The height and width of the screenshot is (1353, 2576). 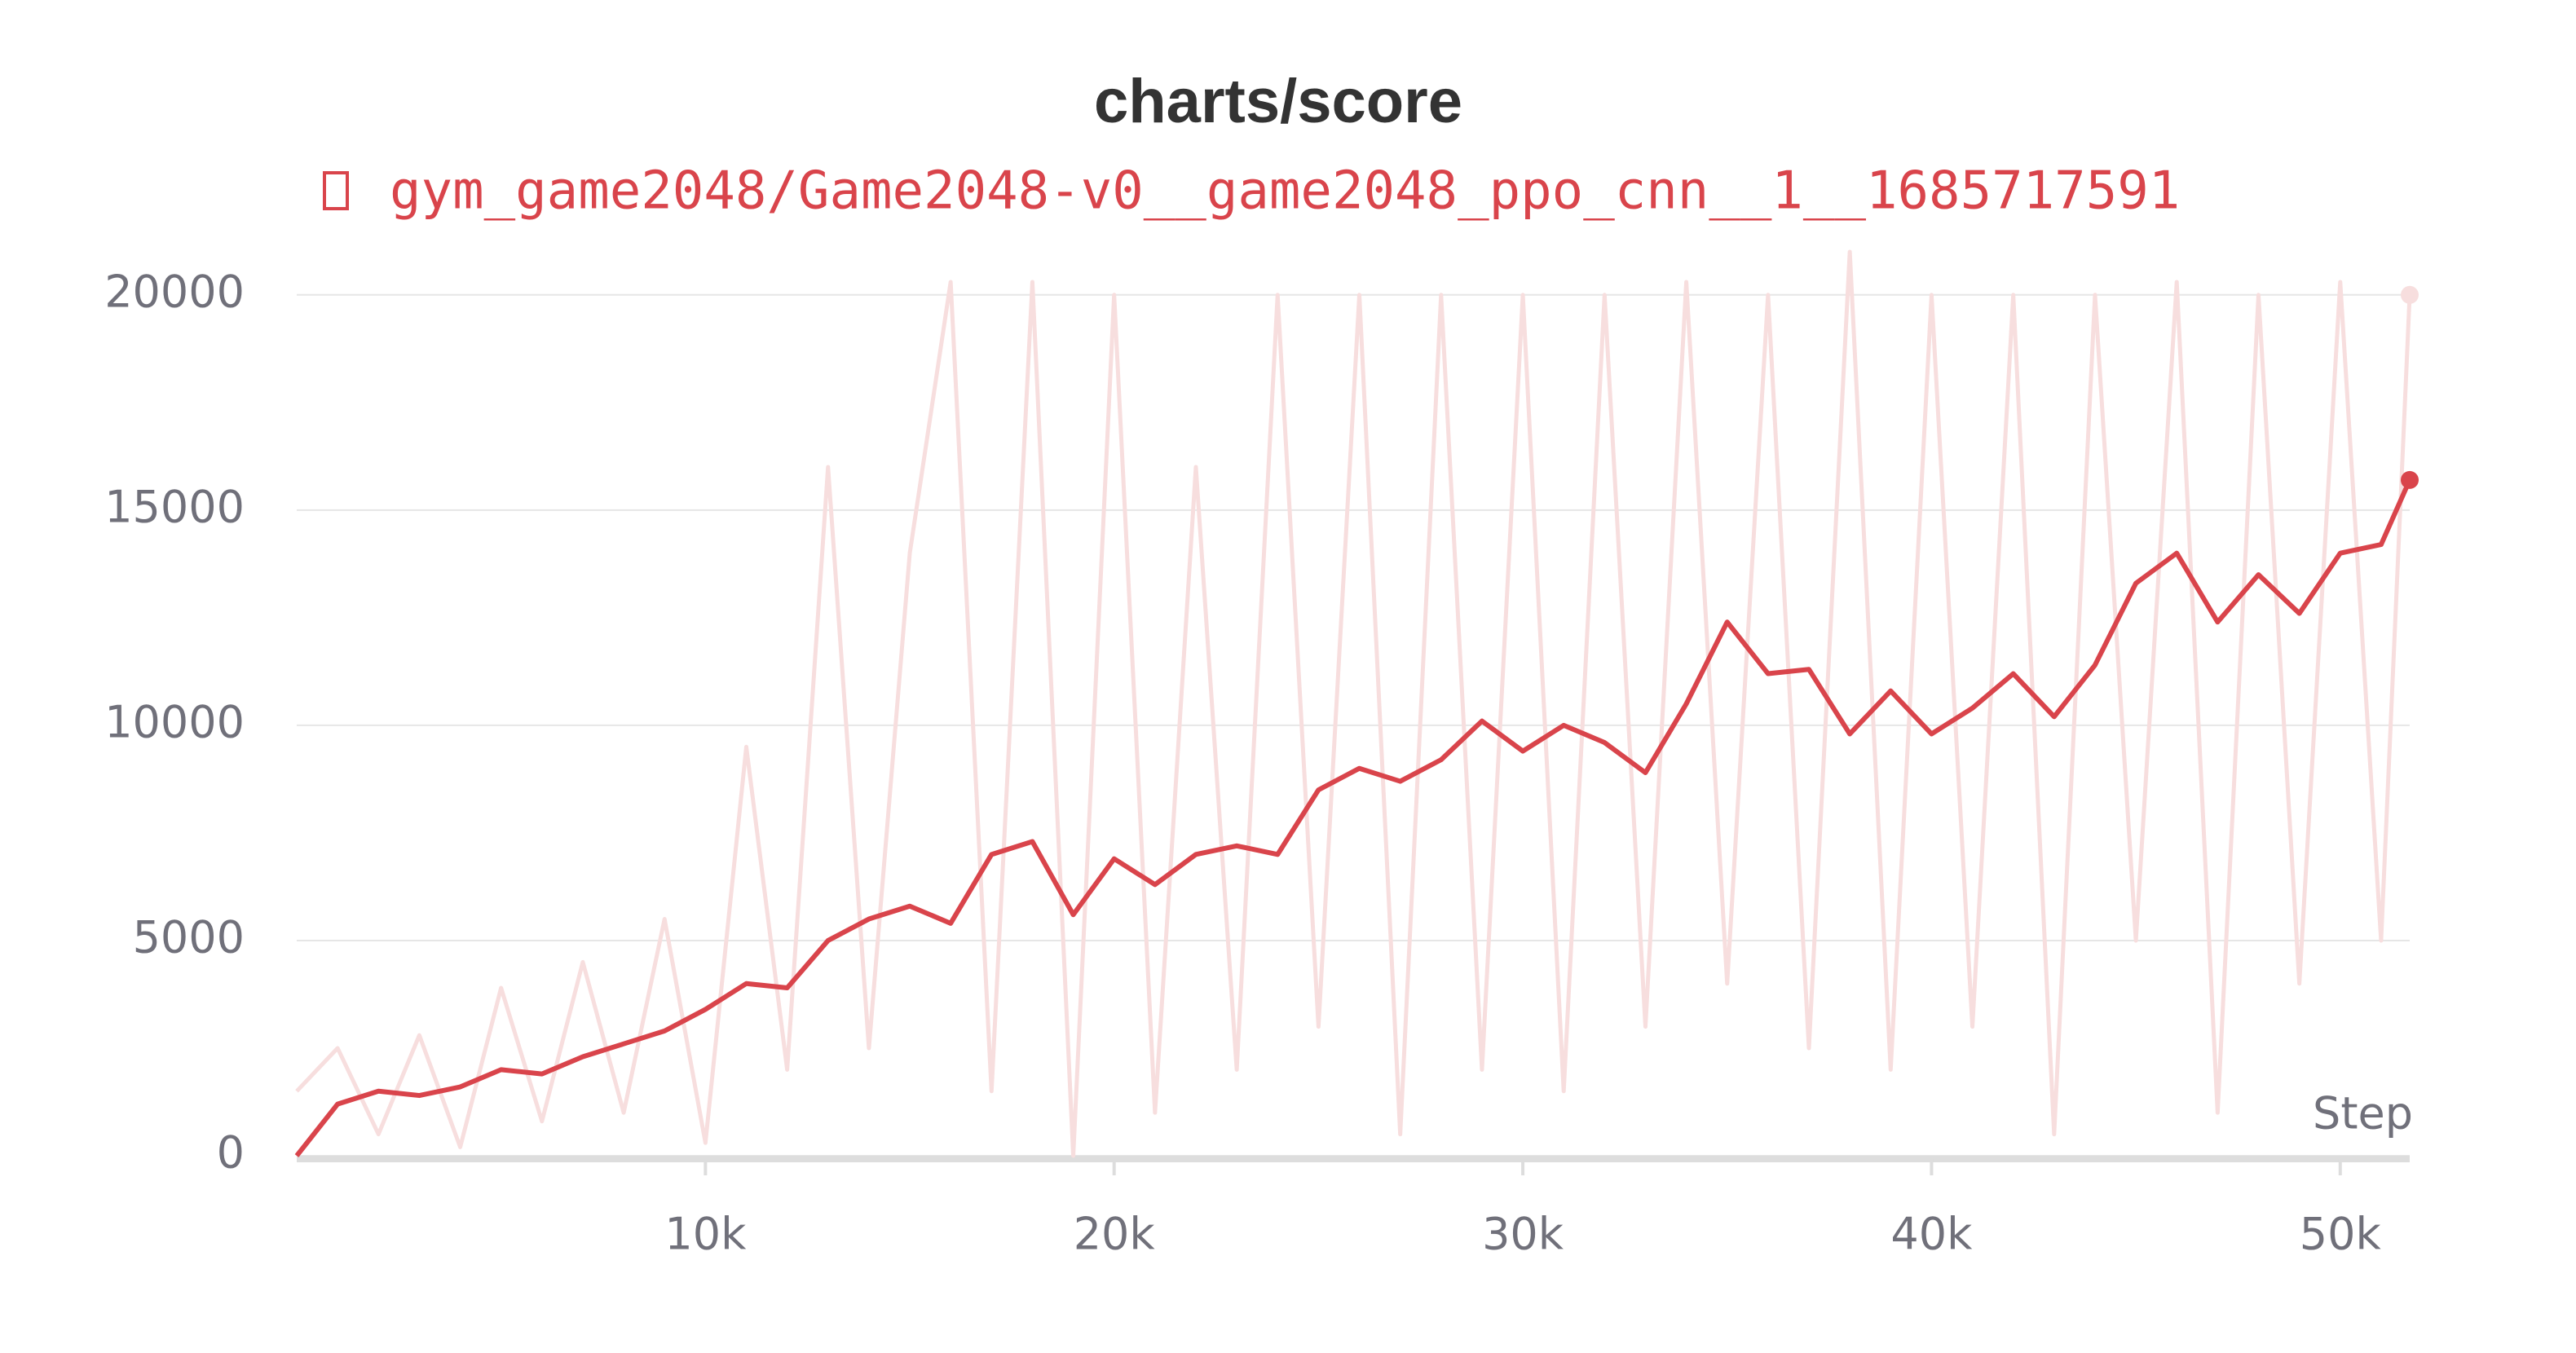 I want to click on y-tick-label: 15000, so click(x=174, y=506).